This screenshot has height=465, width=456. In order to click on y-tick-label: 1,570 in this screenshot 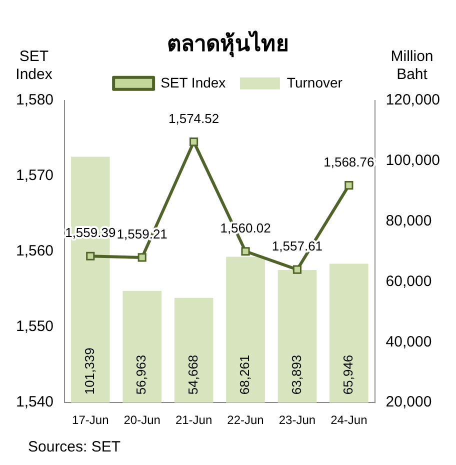, I will do `click(35, 175)`.